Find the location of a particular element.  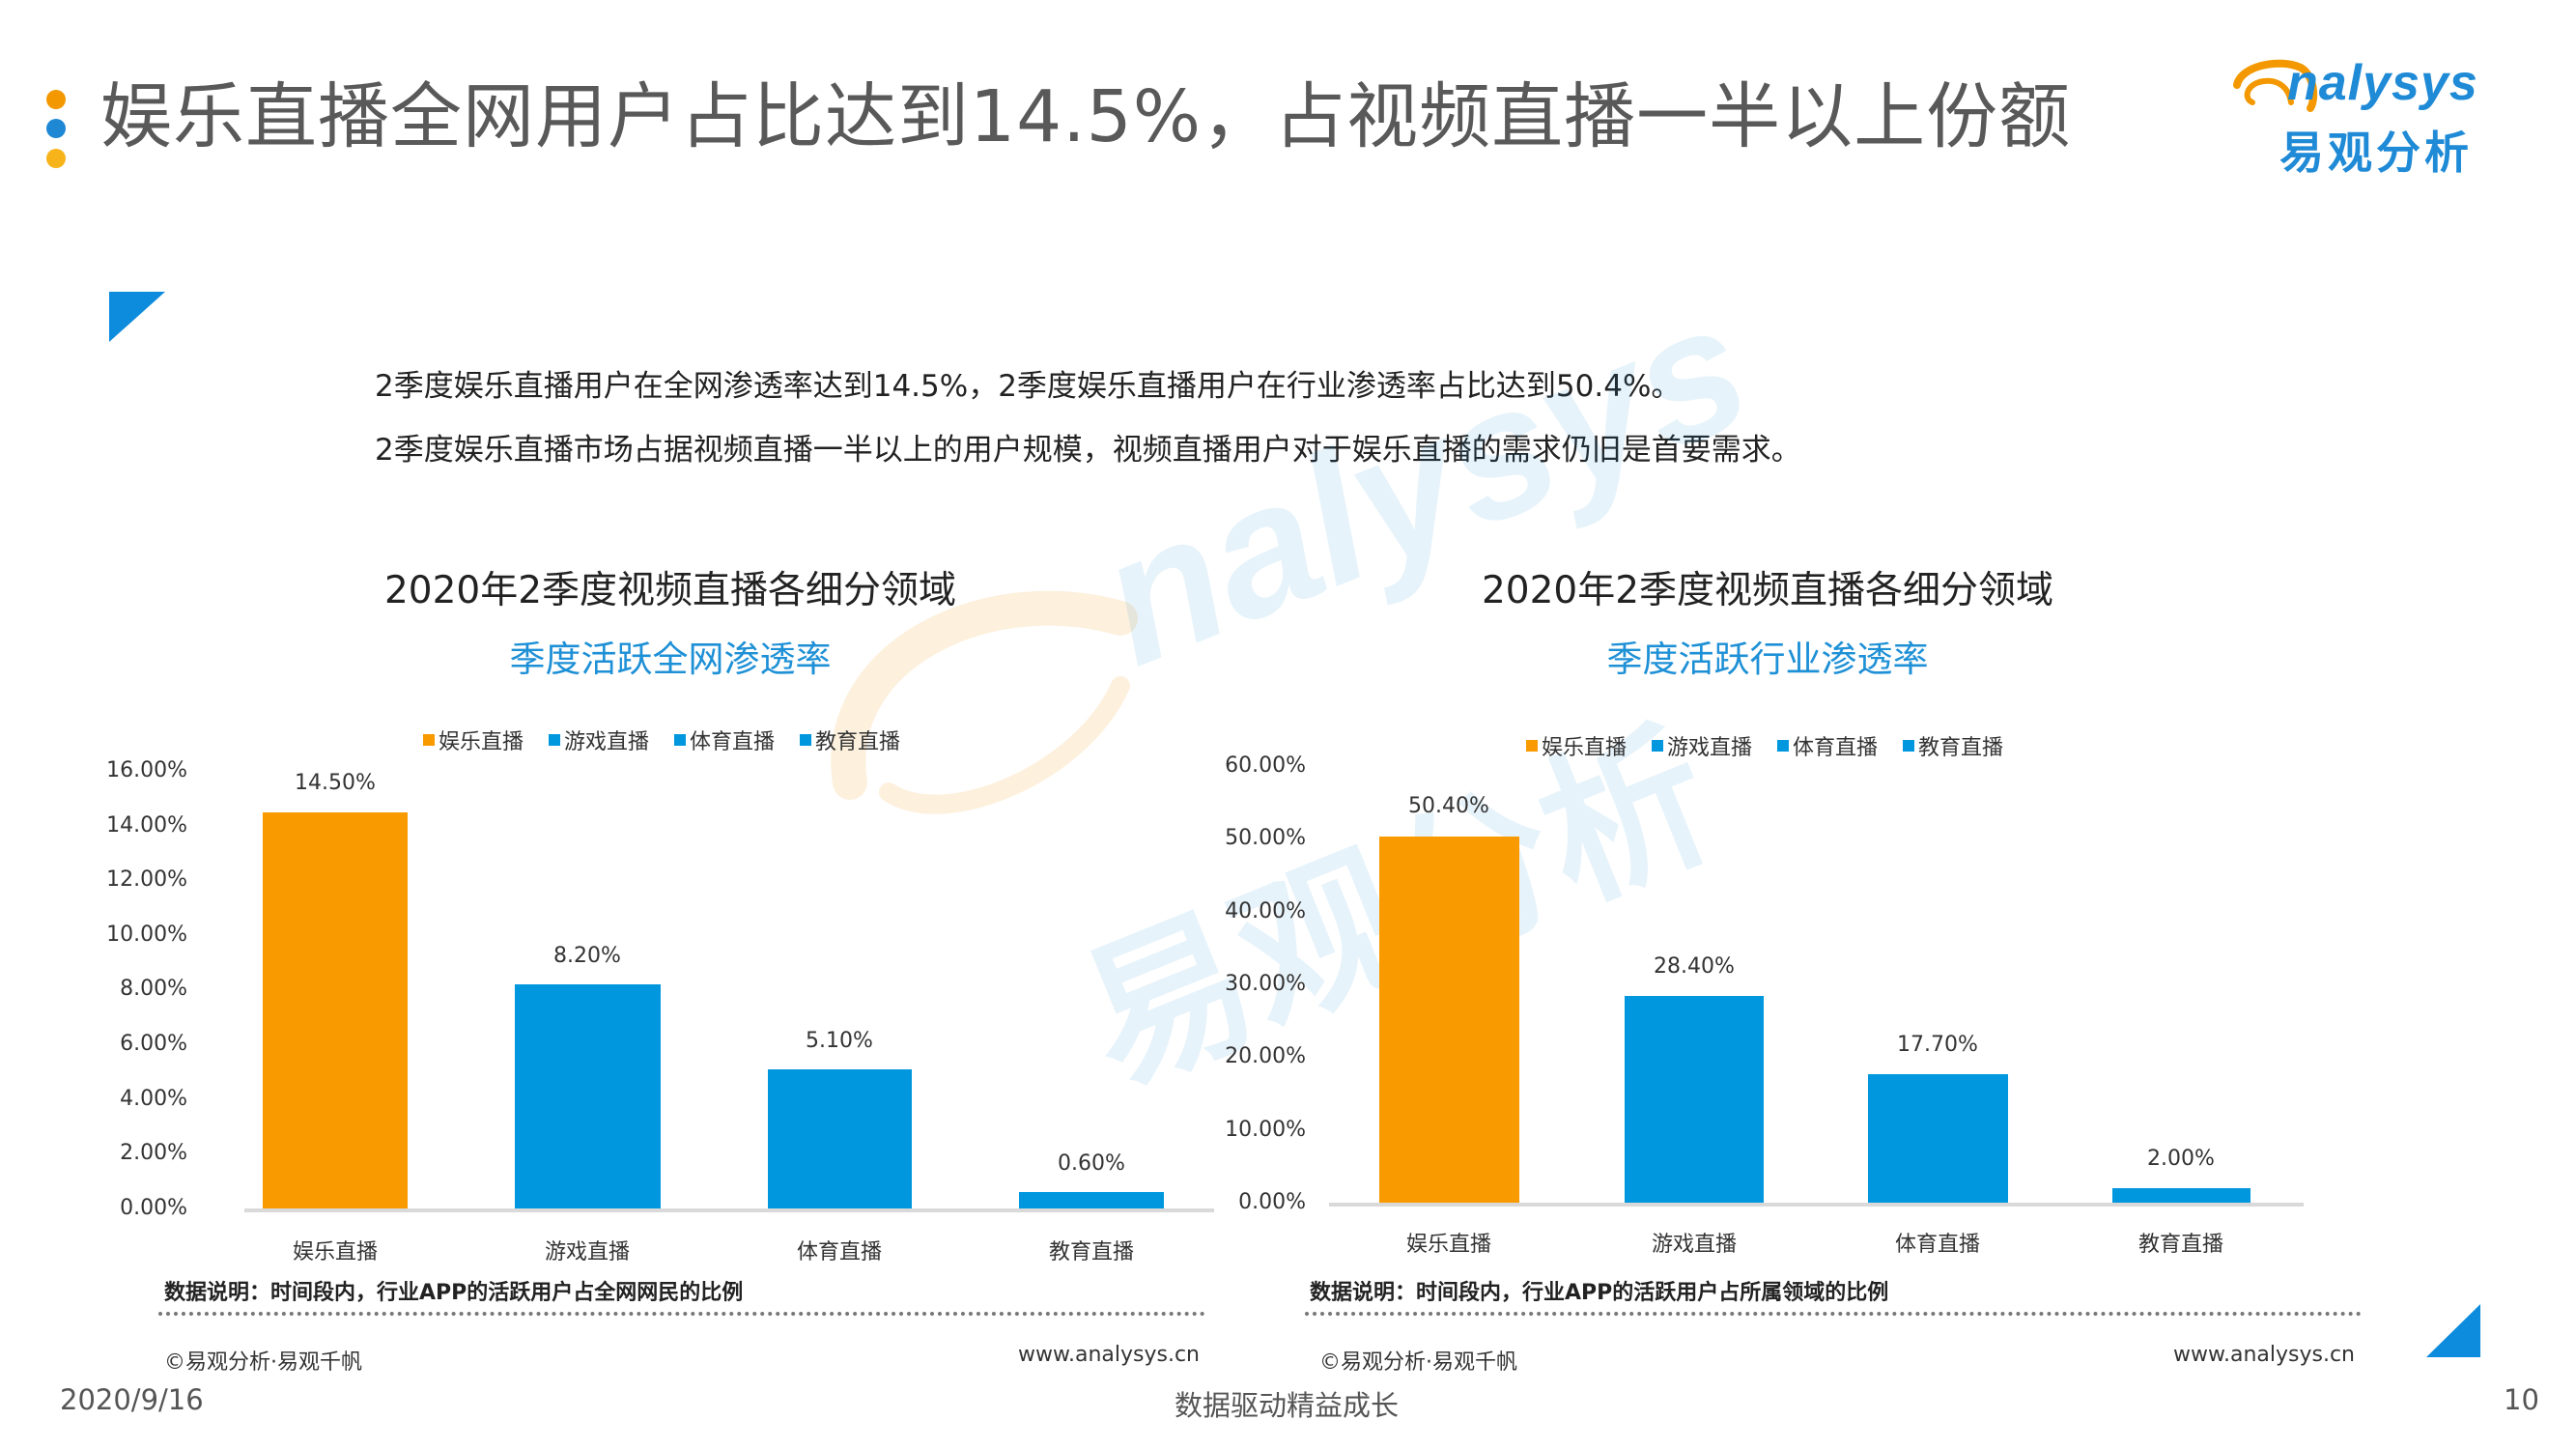

left-chart-subtitle: 季度活跃全网渗透率 is located at coordinates (670, 659).